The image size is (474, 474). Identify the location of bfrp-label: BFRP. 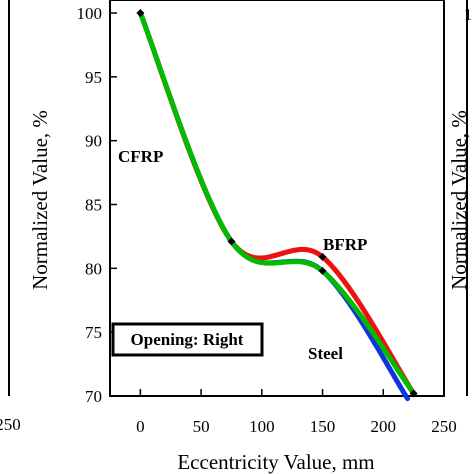
(345, 244).